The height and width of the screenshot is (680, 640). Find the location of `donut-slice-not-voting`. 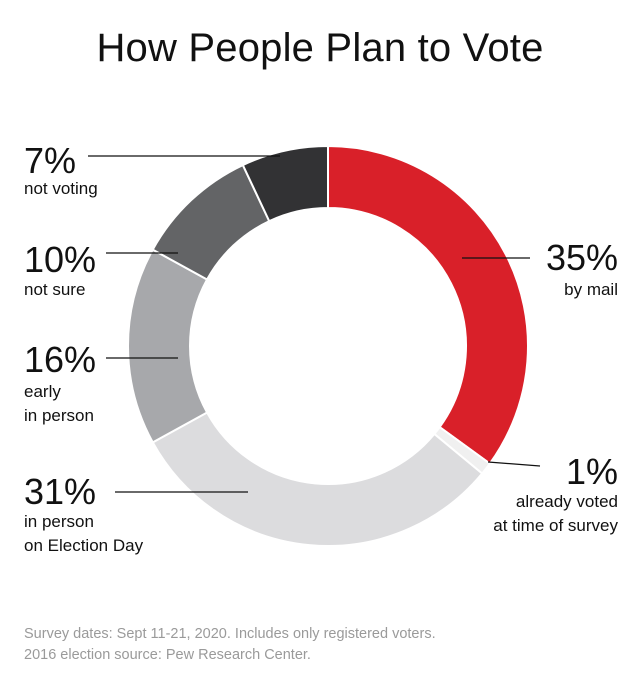

donut-slice-not-voting is located at coordinates (285, 183).